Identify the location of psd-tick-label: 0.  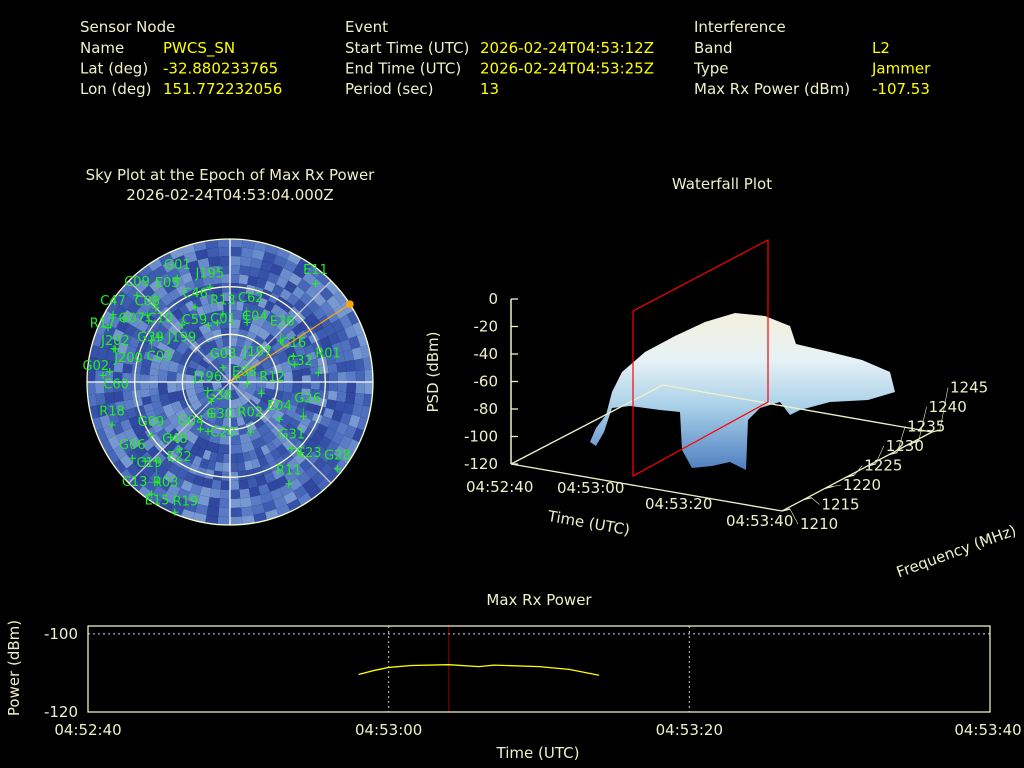
(493, 299).